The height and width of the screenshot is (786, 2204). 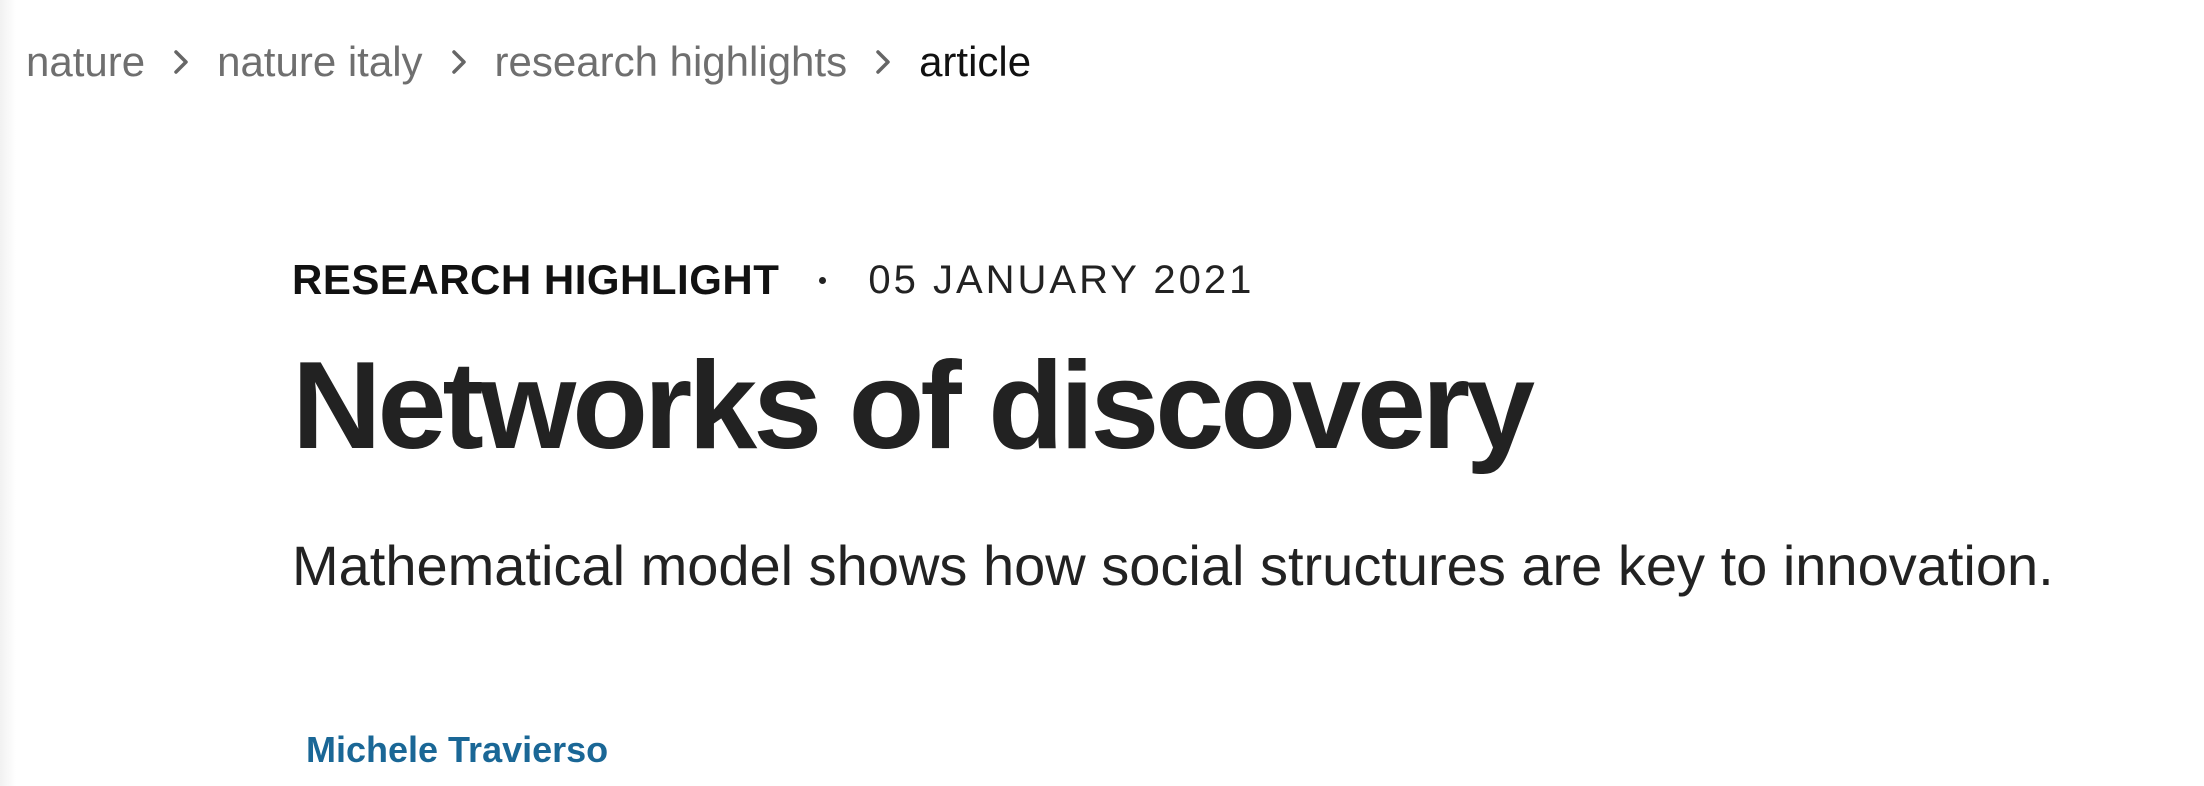 I want to click on article-meta: RESEARCH HIGHLIGHT 05 JANUARY 2021, so click(x=1242, y=280).